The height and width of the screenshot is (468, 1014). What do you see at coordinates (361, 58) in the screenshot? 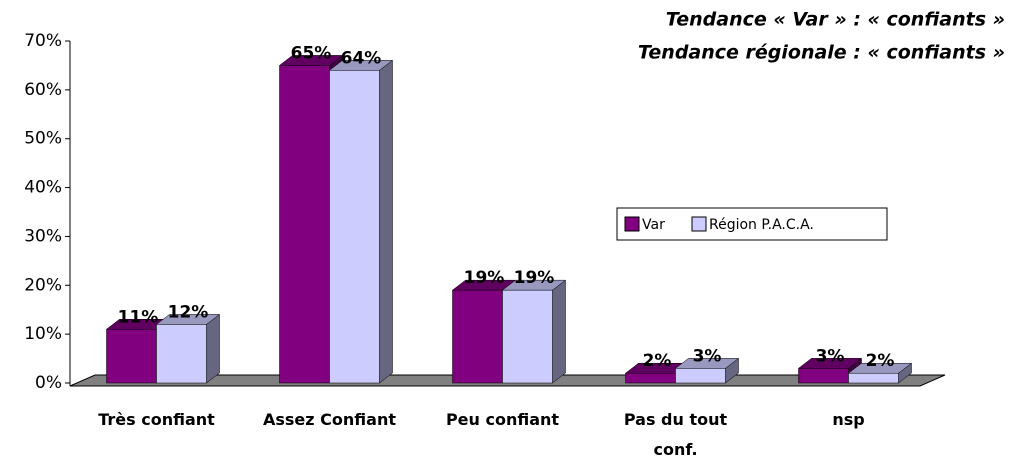
I see `value-label: 64%` at bounding box center [361, 58].